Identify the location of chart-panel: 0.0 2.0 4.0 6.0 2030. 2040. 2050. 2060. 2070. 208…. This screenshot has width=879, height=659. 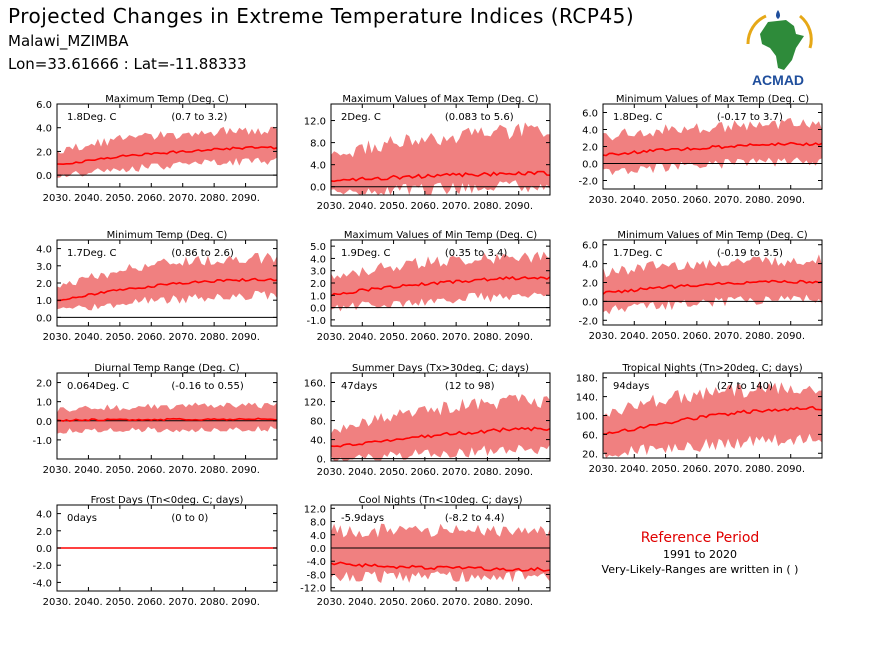
(157, 149).